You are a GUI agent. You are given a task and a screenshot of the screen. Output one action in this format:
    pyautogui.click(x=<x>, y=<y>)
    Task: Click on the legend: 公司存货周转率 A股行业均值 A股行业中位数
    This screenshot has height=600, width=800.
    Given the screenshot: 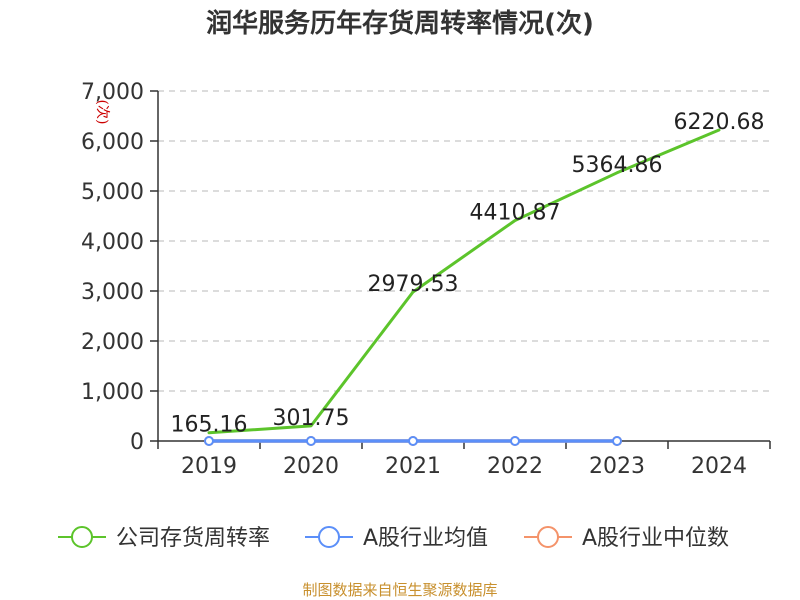 What is the action you would take?
    pyautogui.click(x=393, y=538)
    